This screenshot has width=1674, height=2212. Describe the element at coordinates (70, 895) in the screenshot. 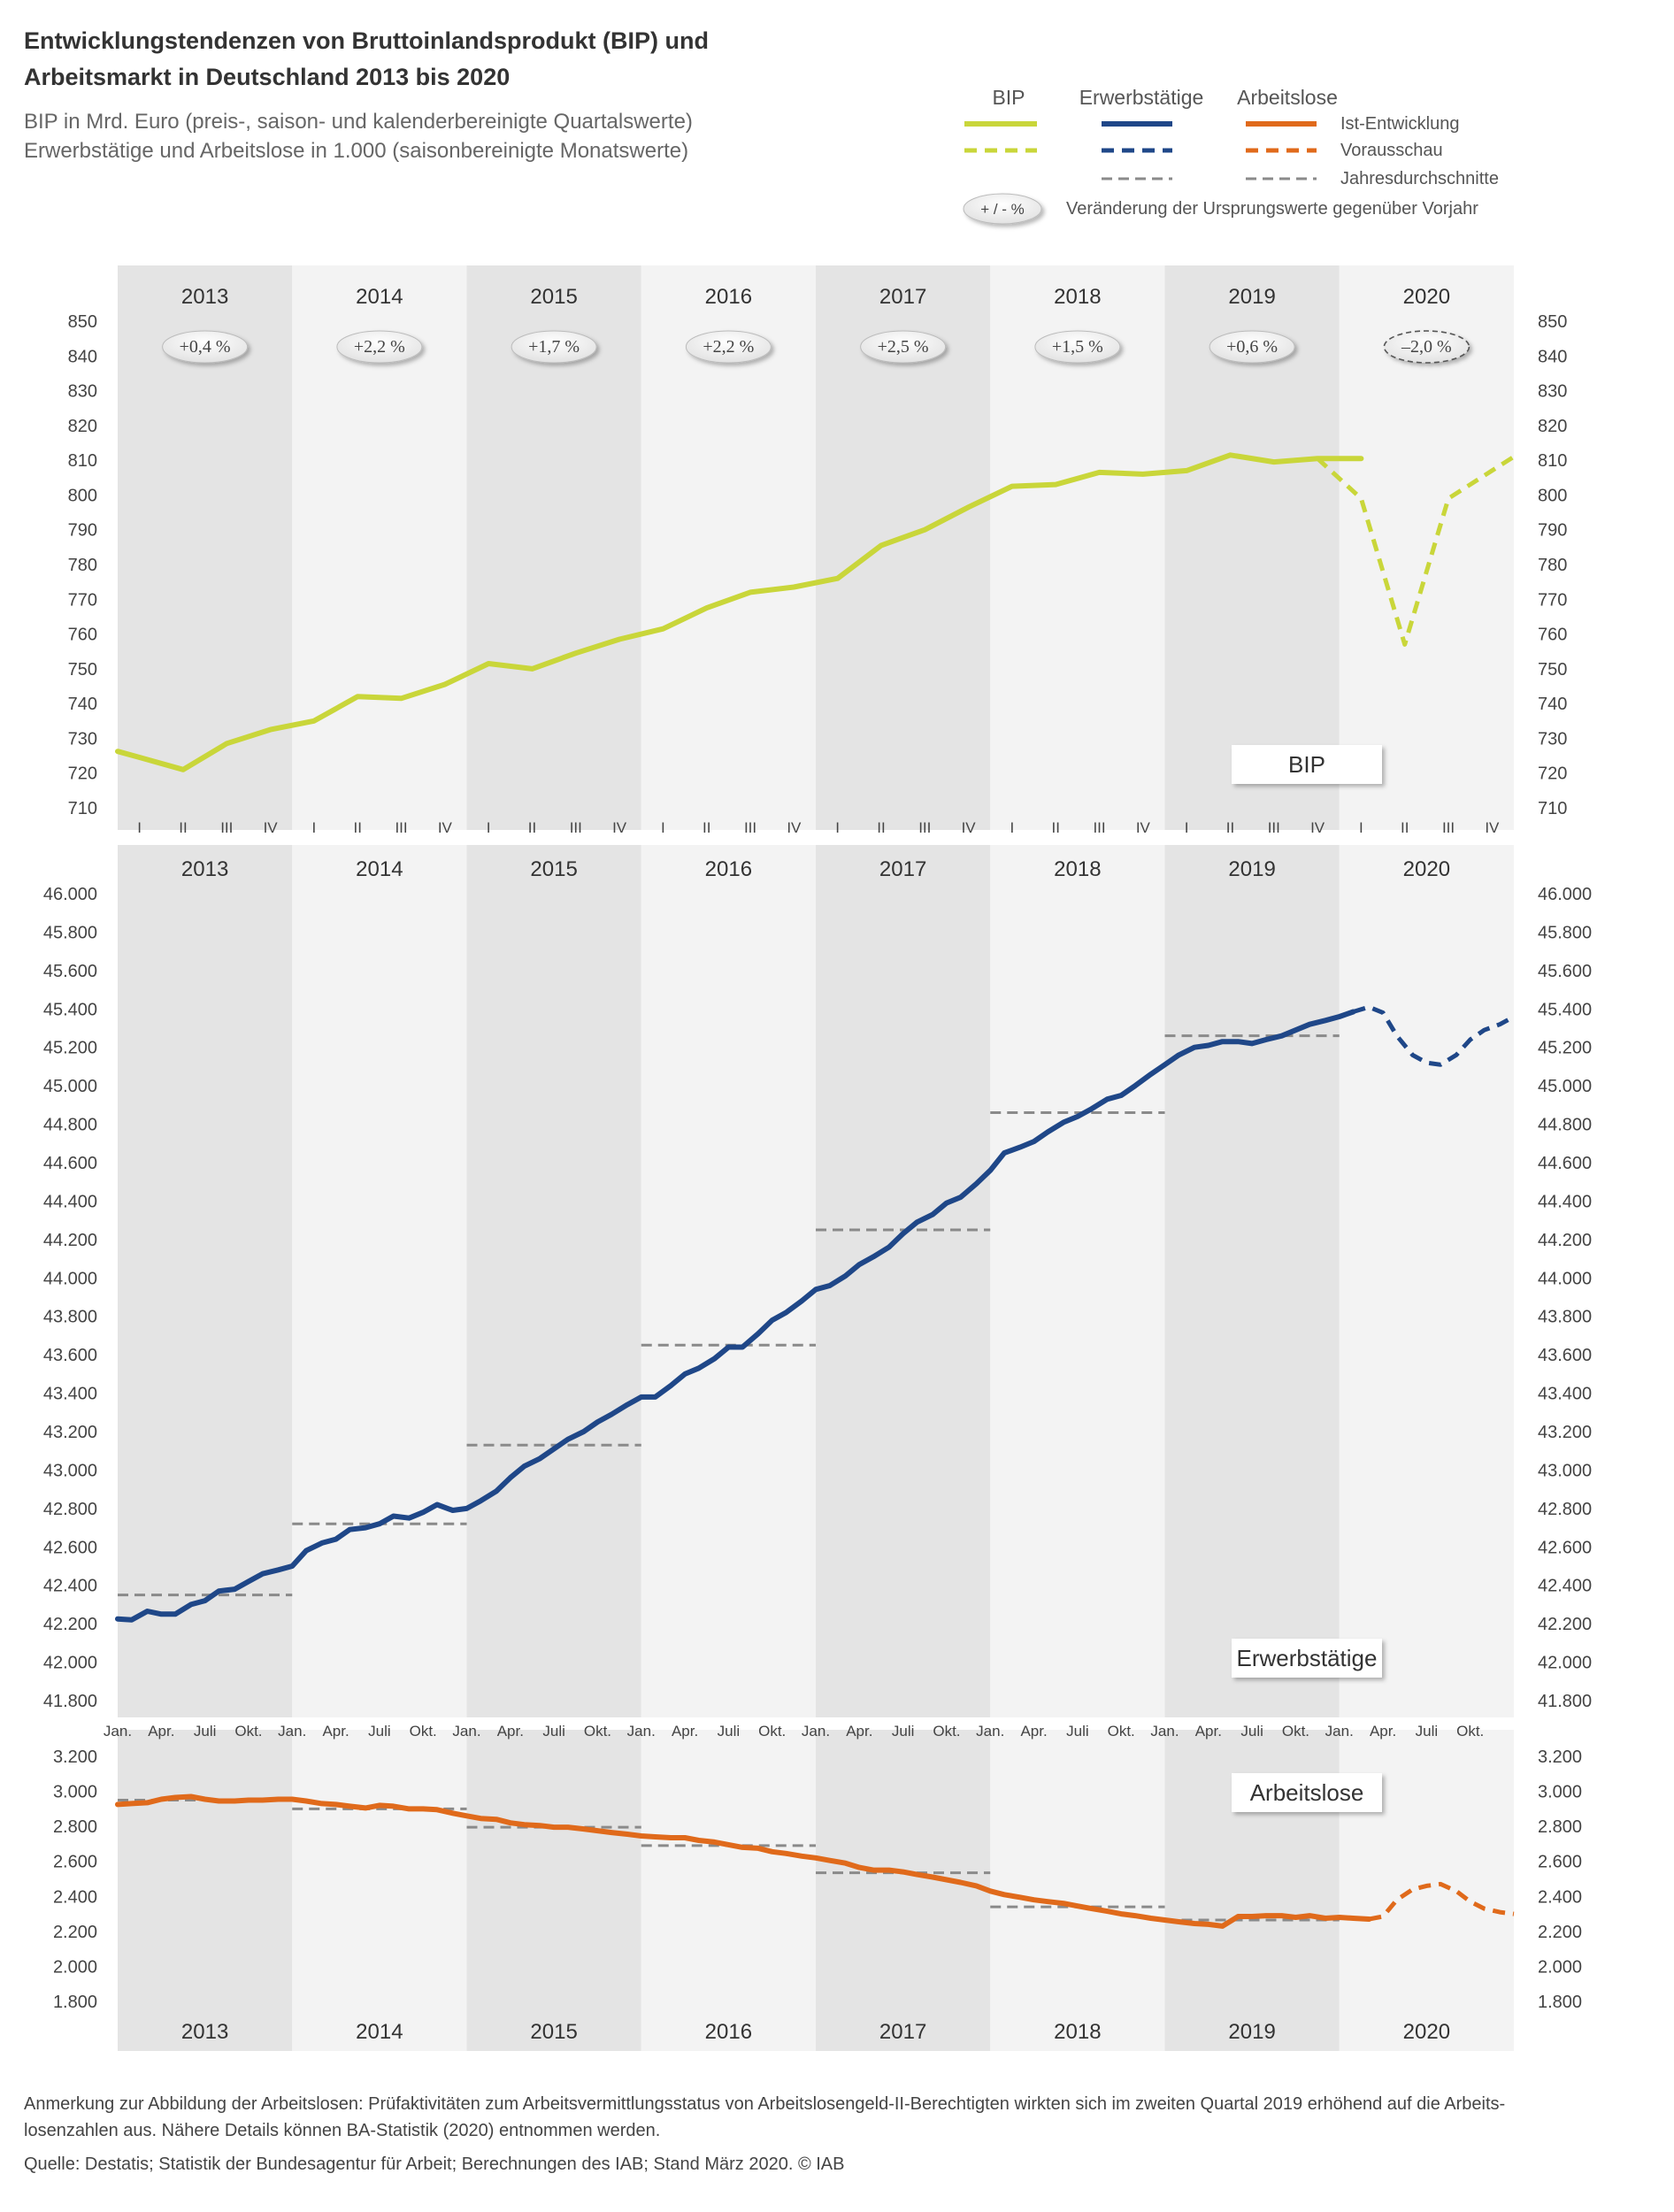

I see `erw-ytick-left: 46.000` at that location.